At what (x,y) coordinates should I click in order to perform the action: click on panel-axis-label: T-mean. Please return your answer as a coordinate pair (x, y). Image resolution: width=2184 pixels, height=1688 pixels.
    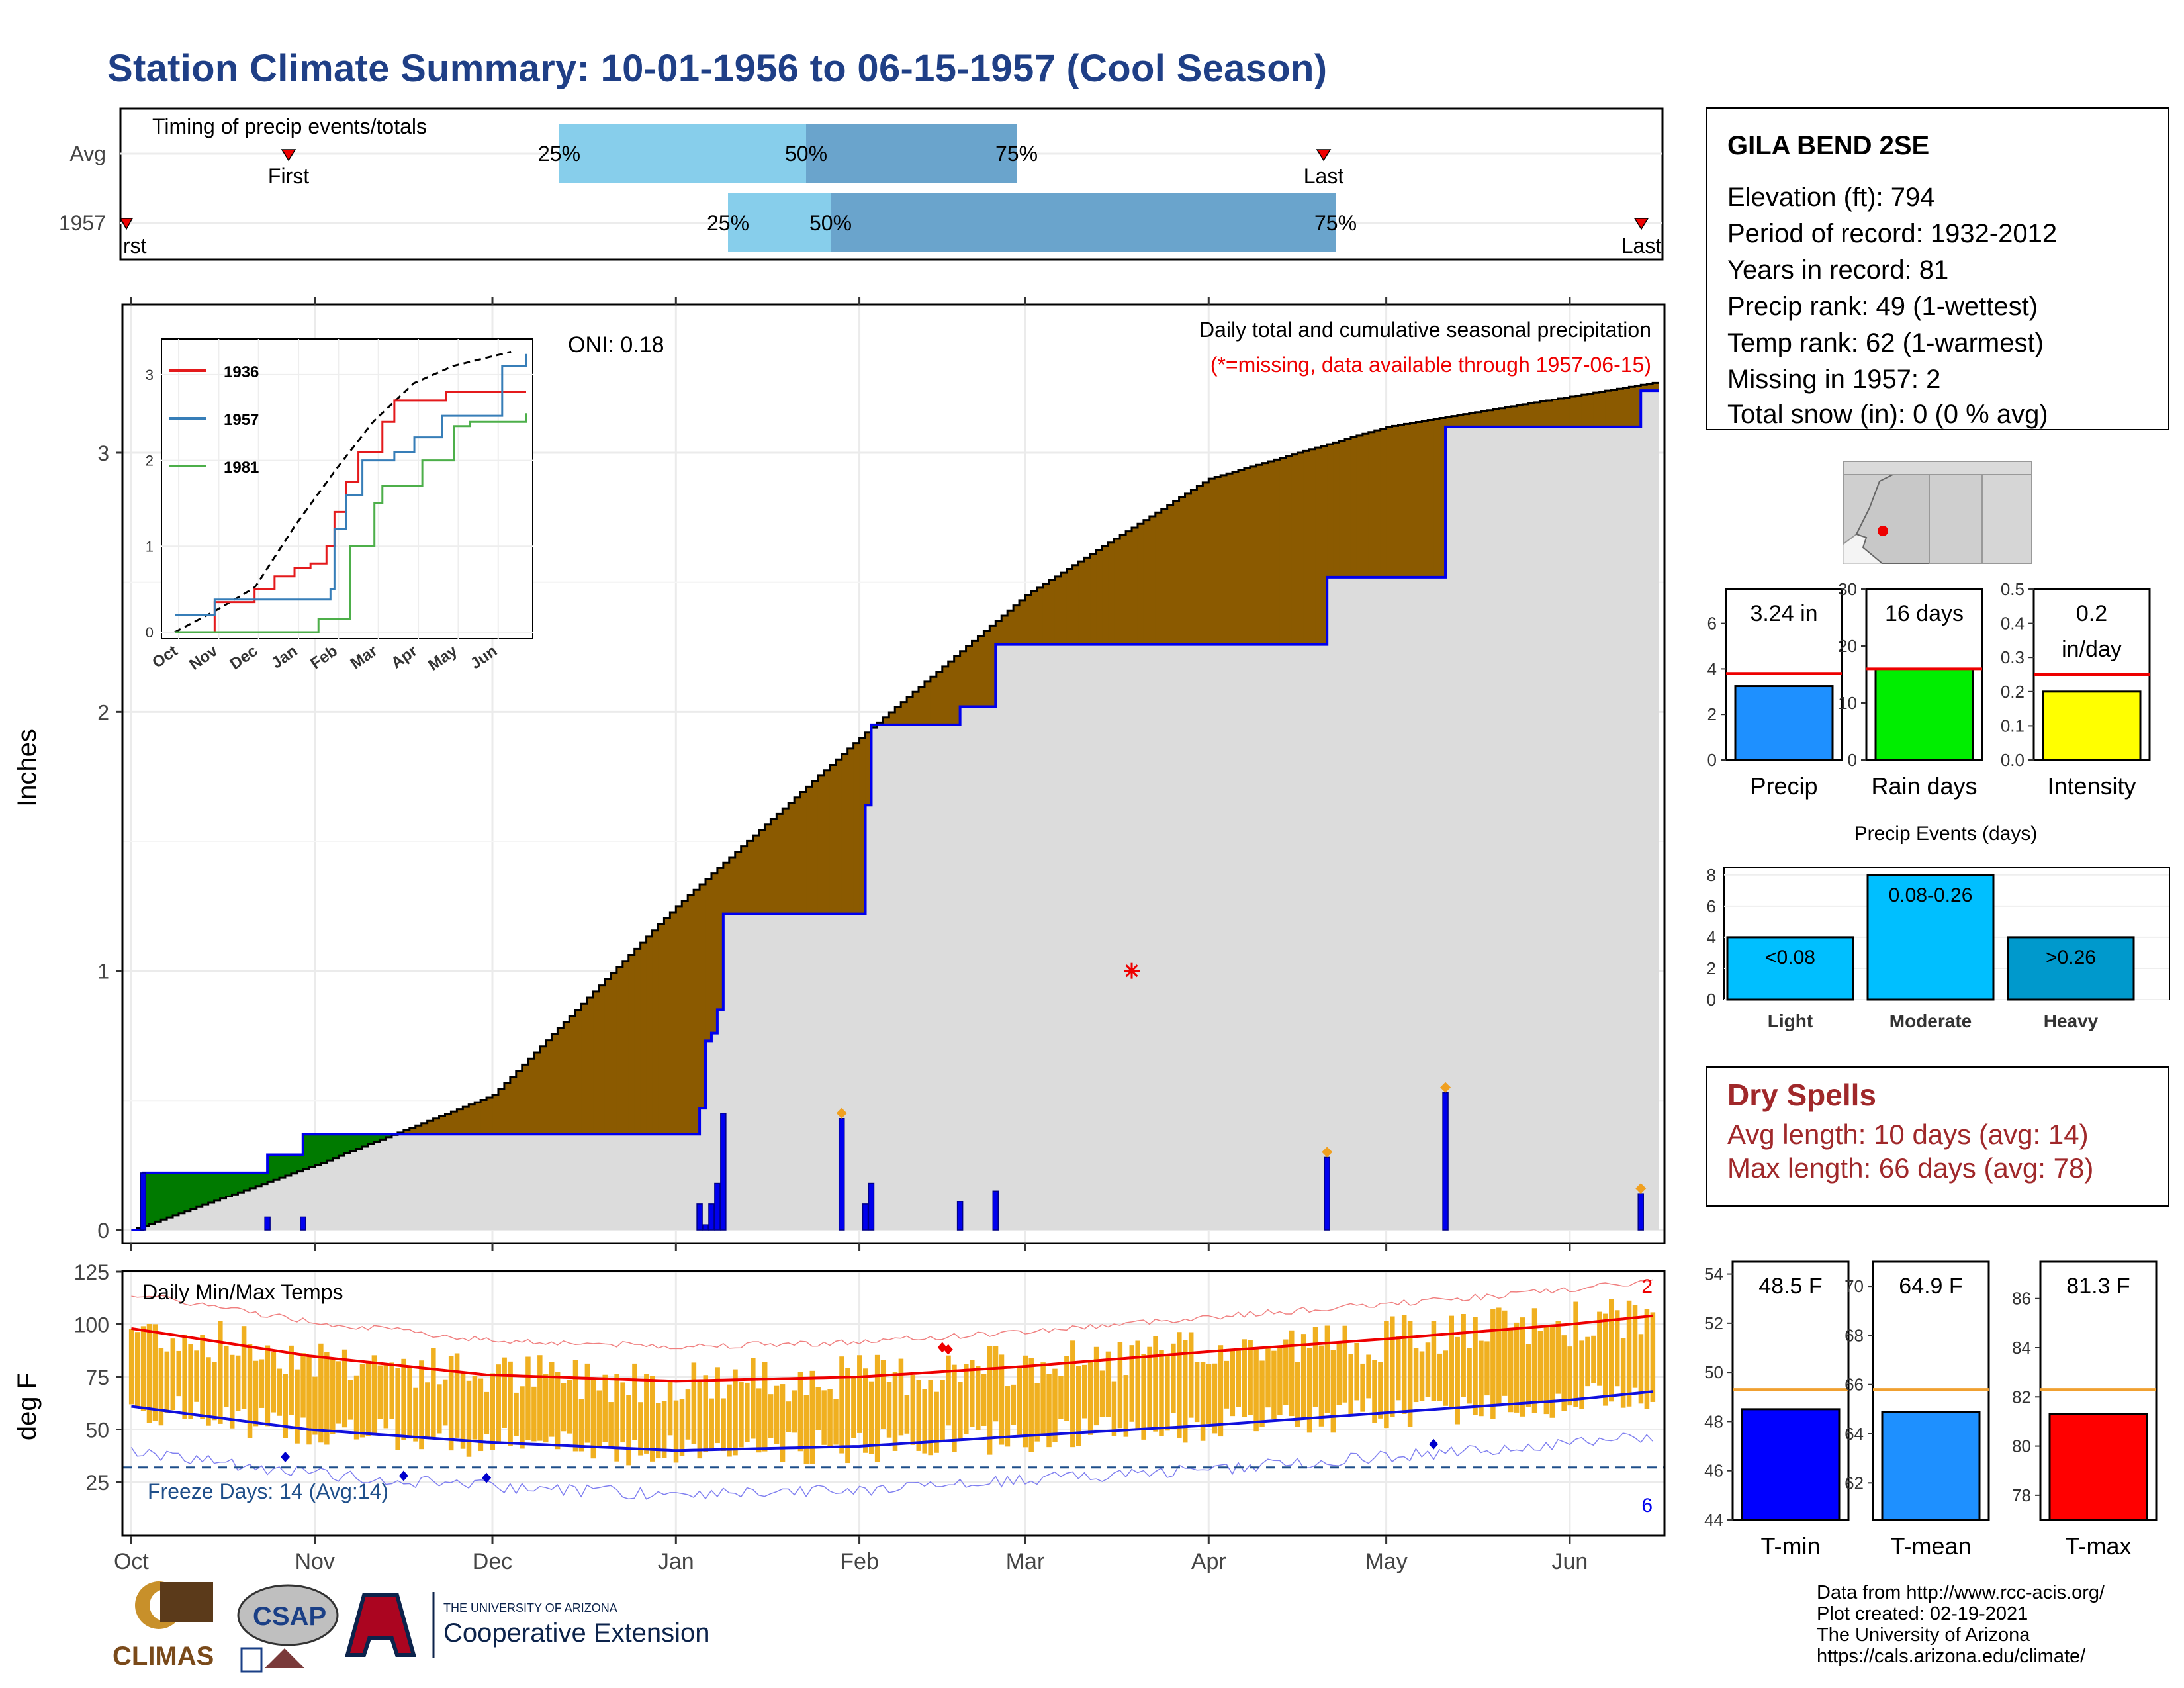
    Looking at the image, I should click on (1931, 1546).